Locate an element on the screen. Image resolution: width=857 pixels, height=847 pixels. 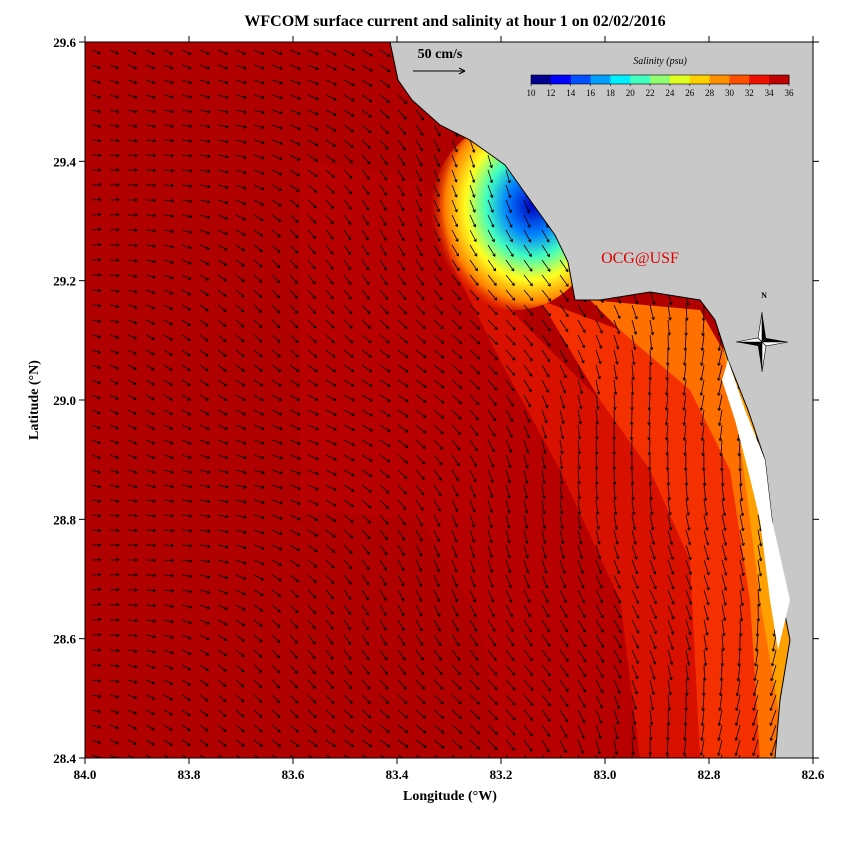
colorbar-swatch is located at coordinates (581, 79).